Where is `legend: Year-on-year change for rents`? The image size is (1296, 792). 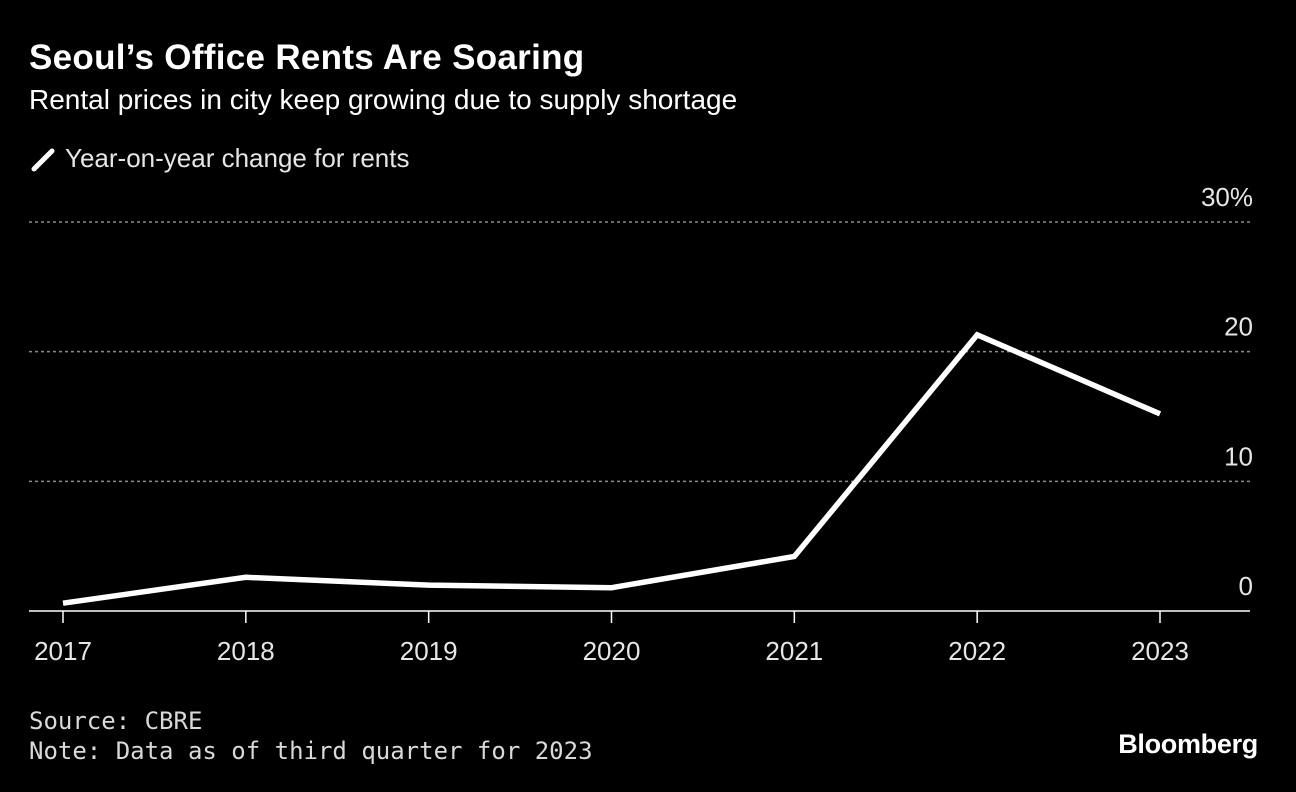
legend: Year-on-year change for rents is located at coordinates (219, 158).